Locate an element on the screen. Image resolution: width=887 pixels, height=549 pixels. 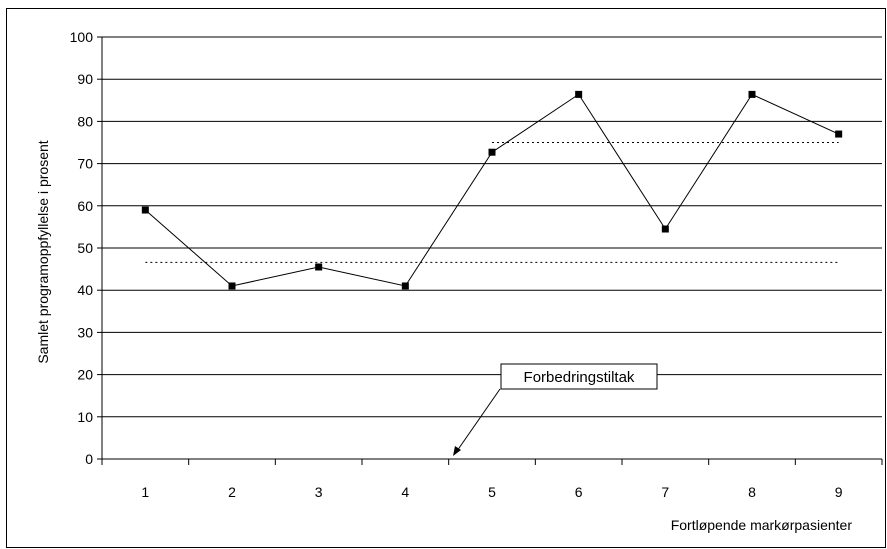
y-tick-label-20: 20 is located at coordinates (85, 375).